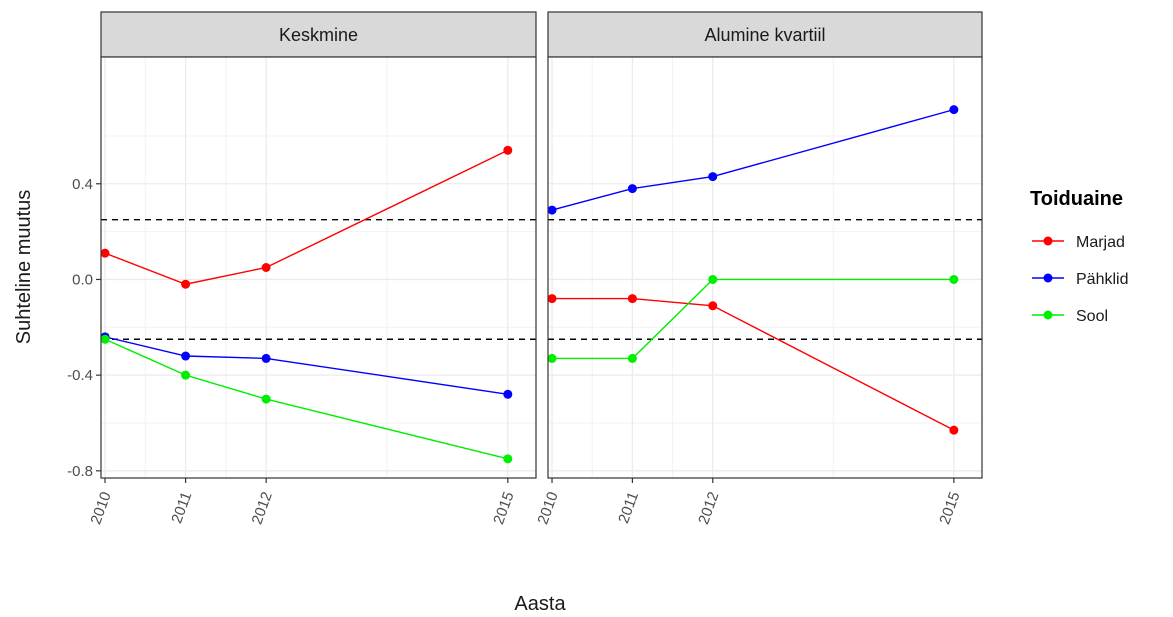 The width and height of the screenshot is (1173, 617). Describe the element at coordinates (84, 328) in the screenshot. I see `y-axis: -0.8 -0.4 0.0 0.4` at that location.